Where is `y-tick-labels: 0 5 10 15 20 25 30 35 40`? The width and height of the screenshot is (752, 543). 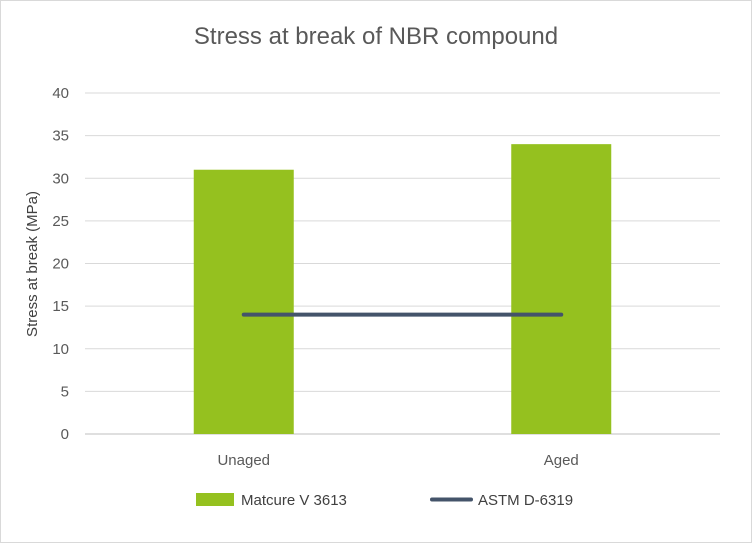 y-tick-labels: 0 5 10 15 20 25 30 35 40 is located at coordinates (60, 264).